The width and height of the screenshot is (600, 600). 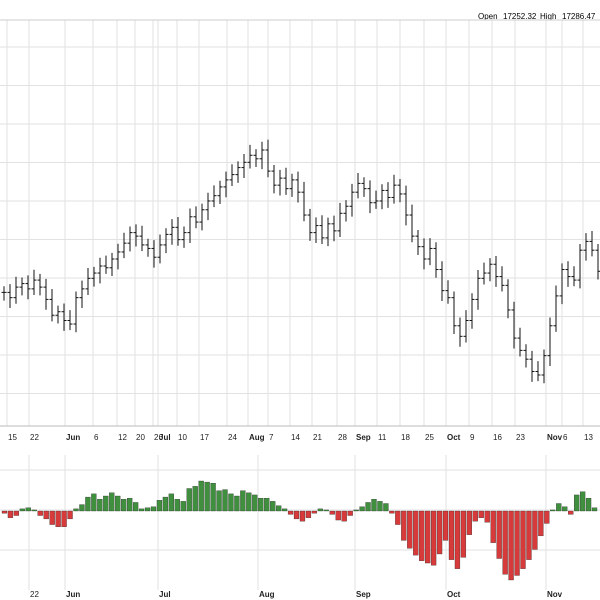 I want to click on x-tick-label: 17, so click(x=204, y=437).